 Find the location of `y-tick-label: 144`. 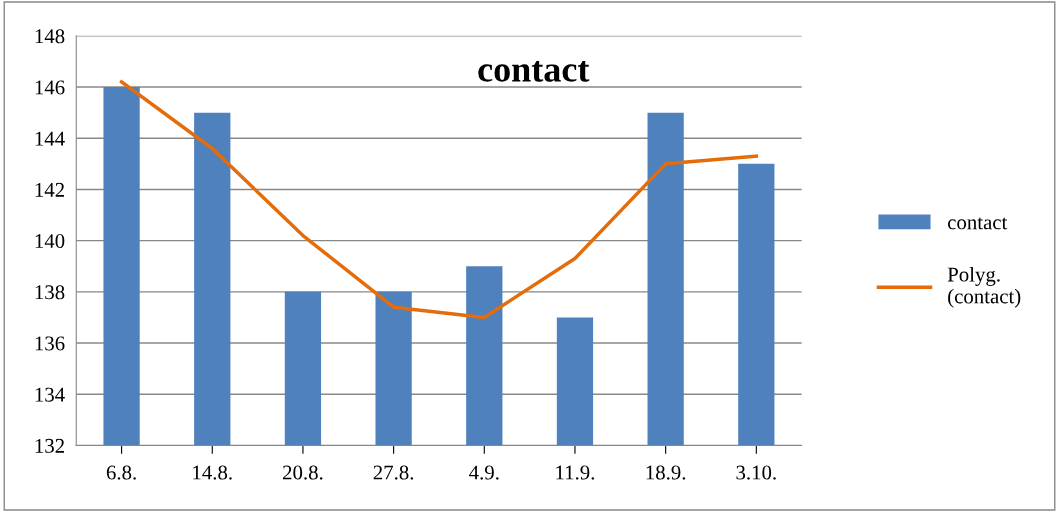

y-tick-label: 144 is located at coordinates (50, 138).